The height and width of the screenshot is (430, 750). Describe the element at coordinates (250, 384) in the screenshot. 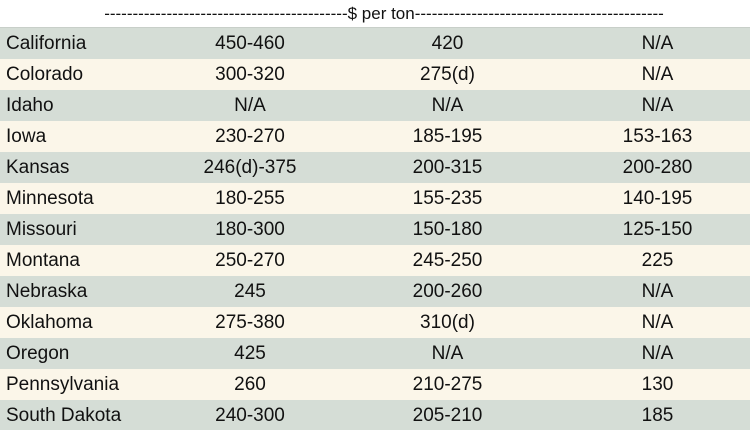

I see `price-cell-col1: 260` at that location.